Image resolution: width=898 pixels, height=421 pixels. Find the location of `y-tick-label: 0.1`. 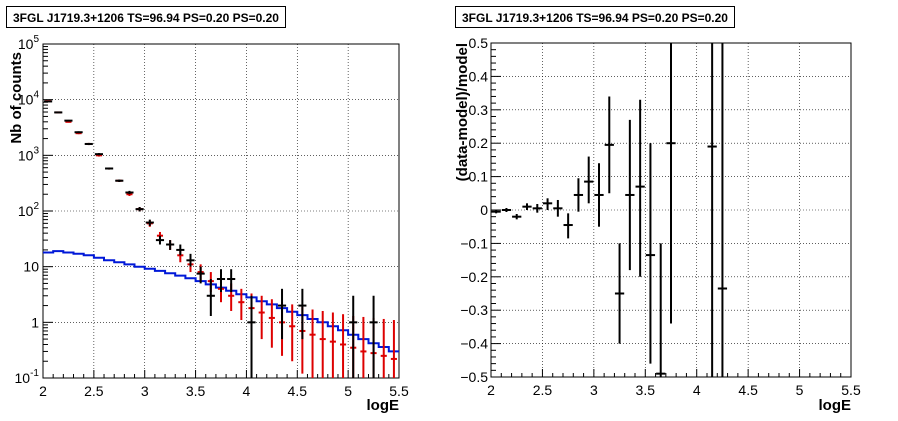

y-tick-label: 0.1 is located at coordinates (479, 177).